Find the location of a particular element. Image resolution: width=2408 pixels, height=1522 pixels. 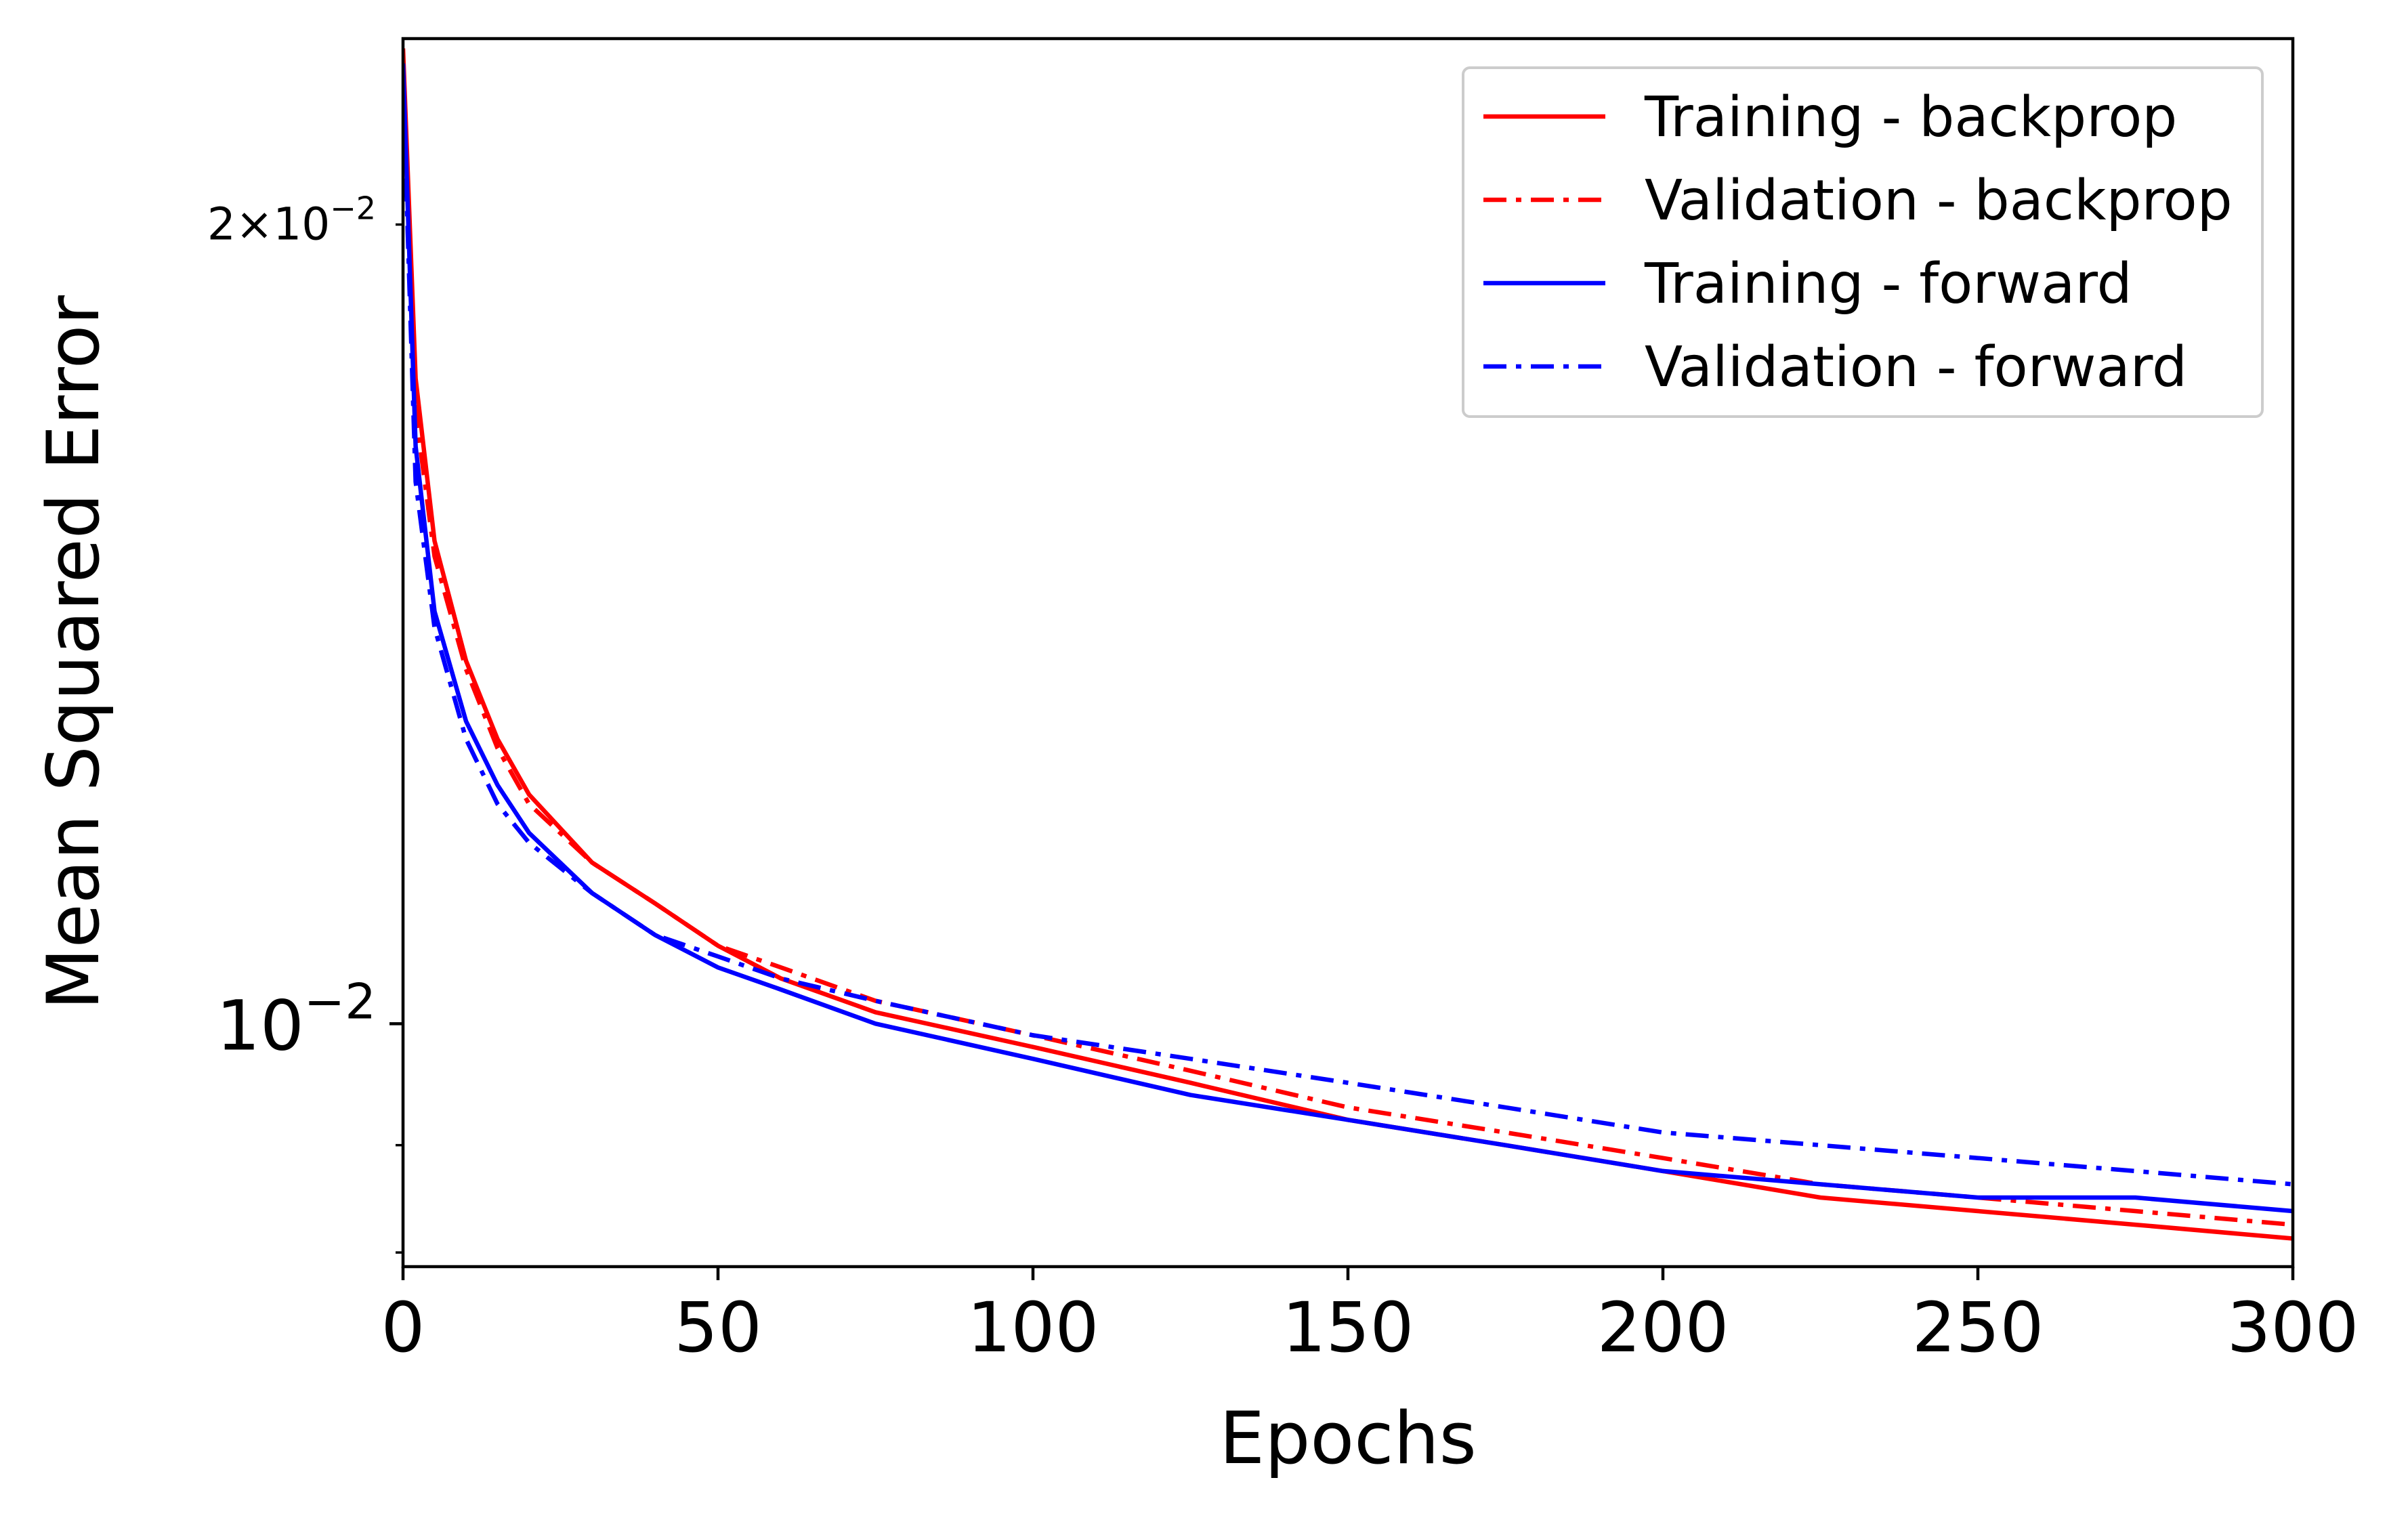

x-axis: 0 50 100 150 200 250 300 is located at coordinates (1370, 1317).